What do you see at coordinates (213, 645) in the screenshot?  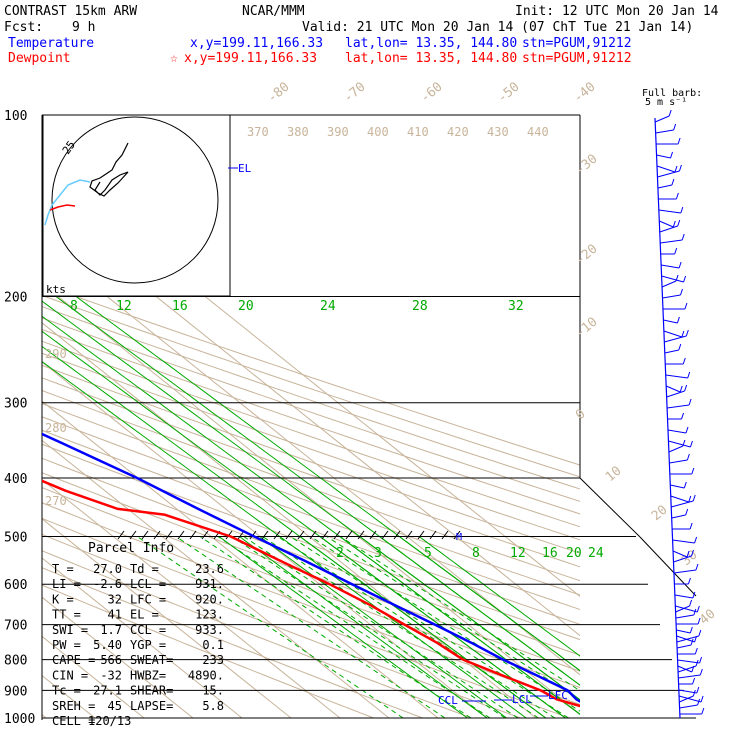 I see `parcel-row-value: 0.1` at bounding box center [213, 645].